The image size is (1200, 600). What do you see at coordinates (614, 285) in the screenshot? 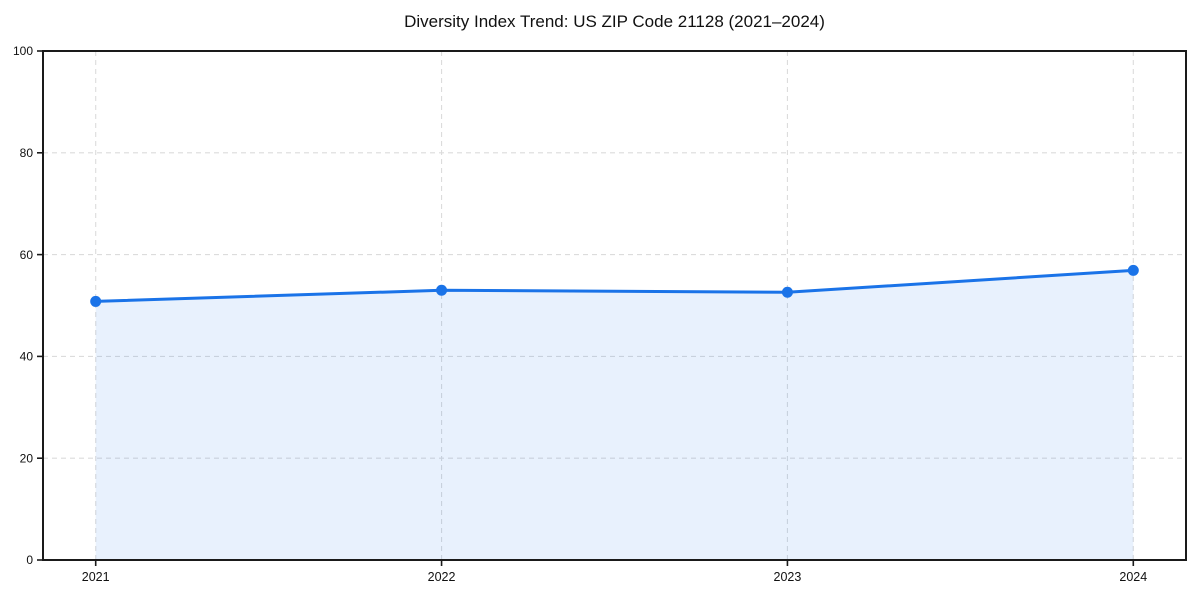
I see `trend-line` at bounding box center [614, 285].